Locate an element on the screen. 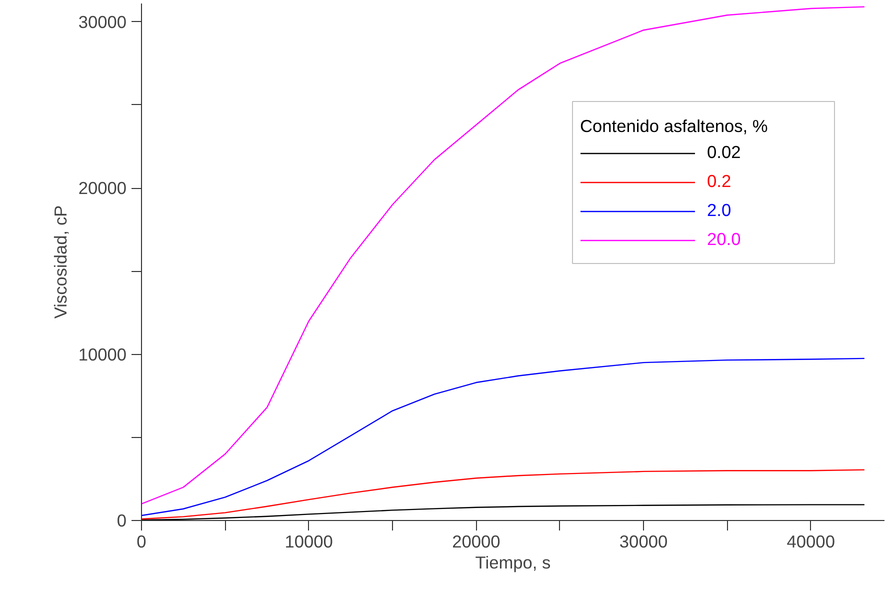  x-axis-title: Tiempo, s is located at coordinates (513, 562).